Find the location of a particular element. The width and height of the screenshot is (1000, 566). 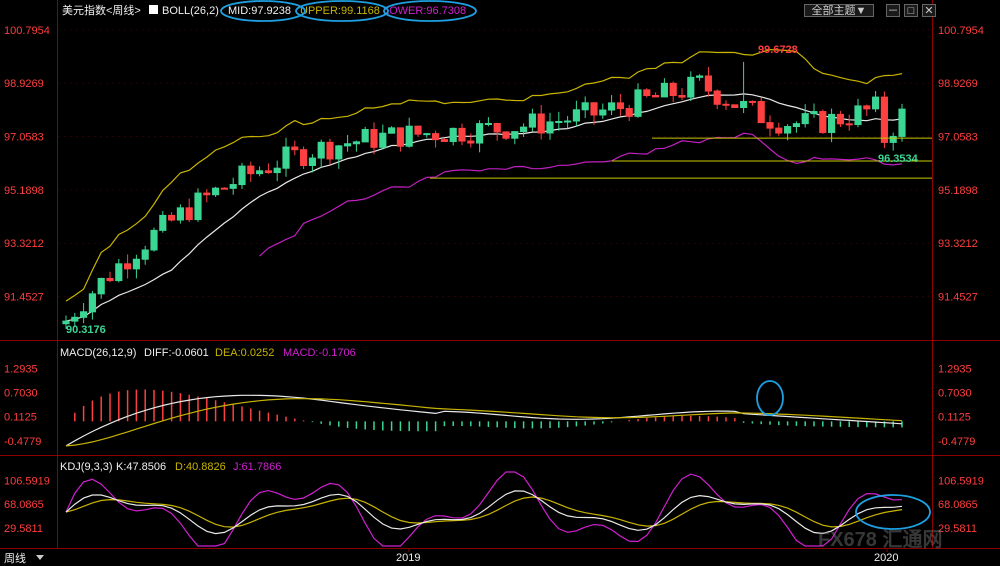

mid-label: MID:97.9238 is located at coordinates (259, 11).